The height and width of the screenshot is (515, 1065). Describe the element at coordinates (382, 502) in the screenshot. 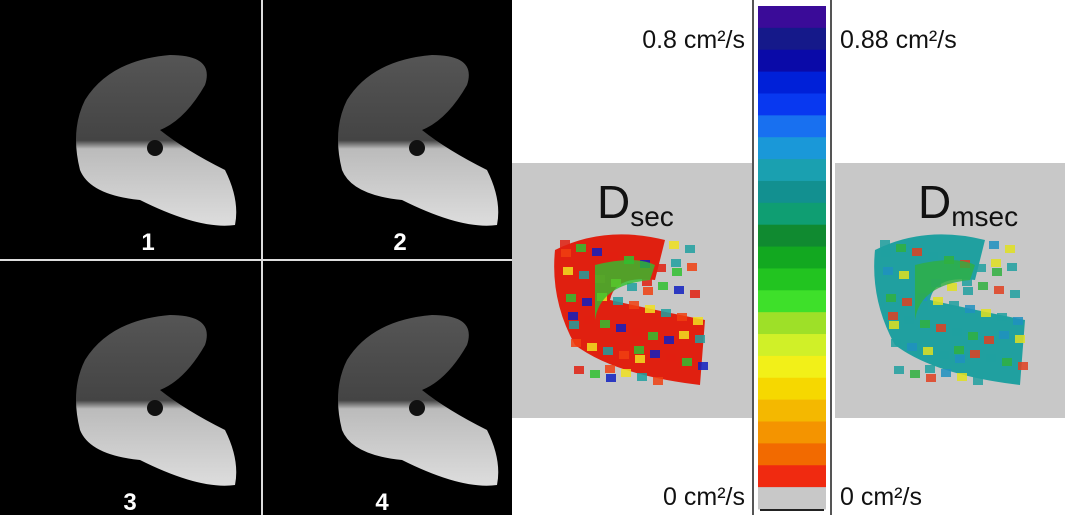

I see `panel-number: 4` at that location.